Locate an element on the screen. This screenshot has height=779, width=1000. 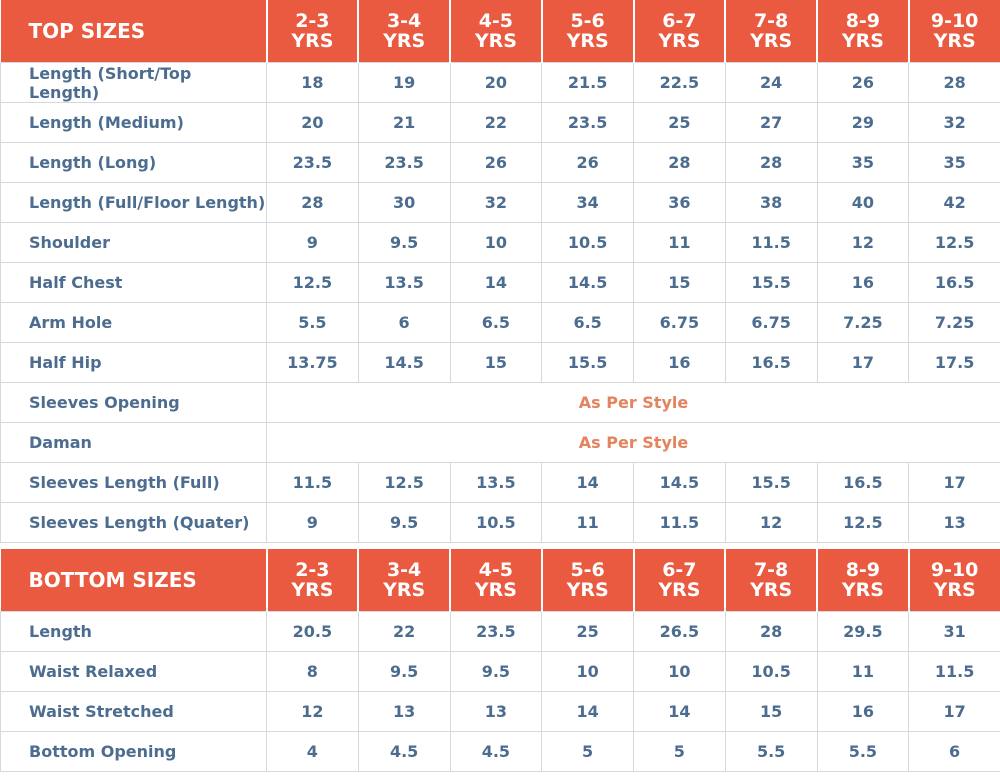
measure-value: 29 is located at coordinates (863, 122).